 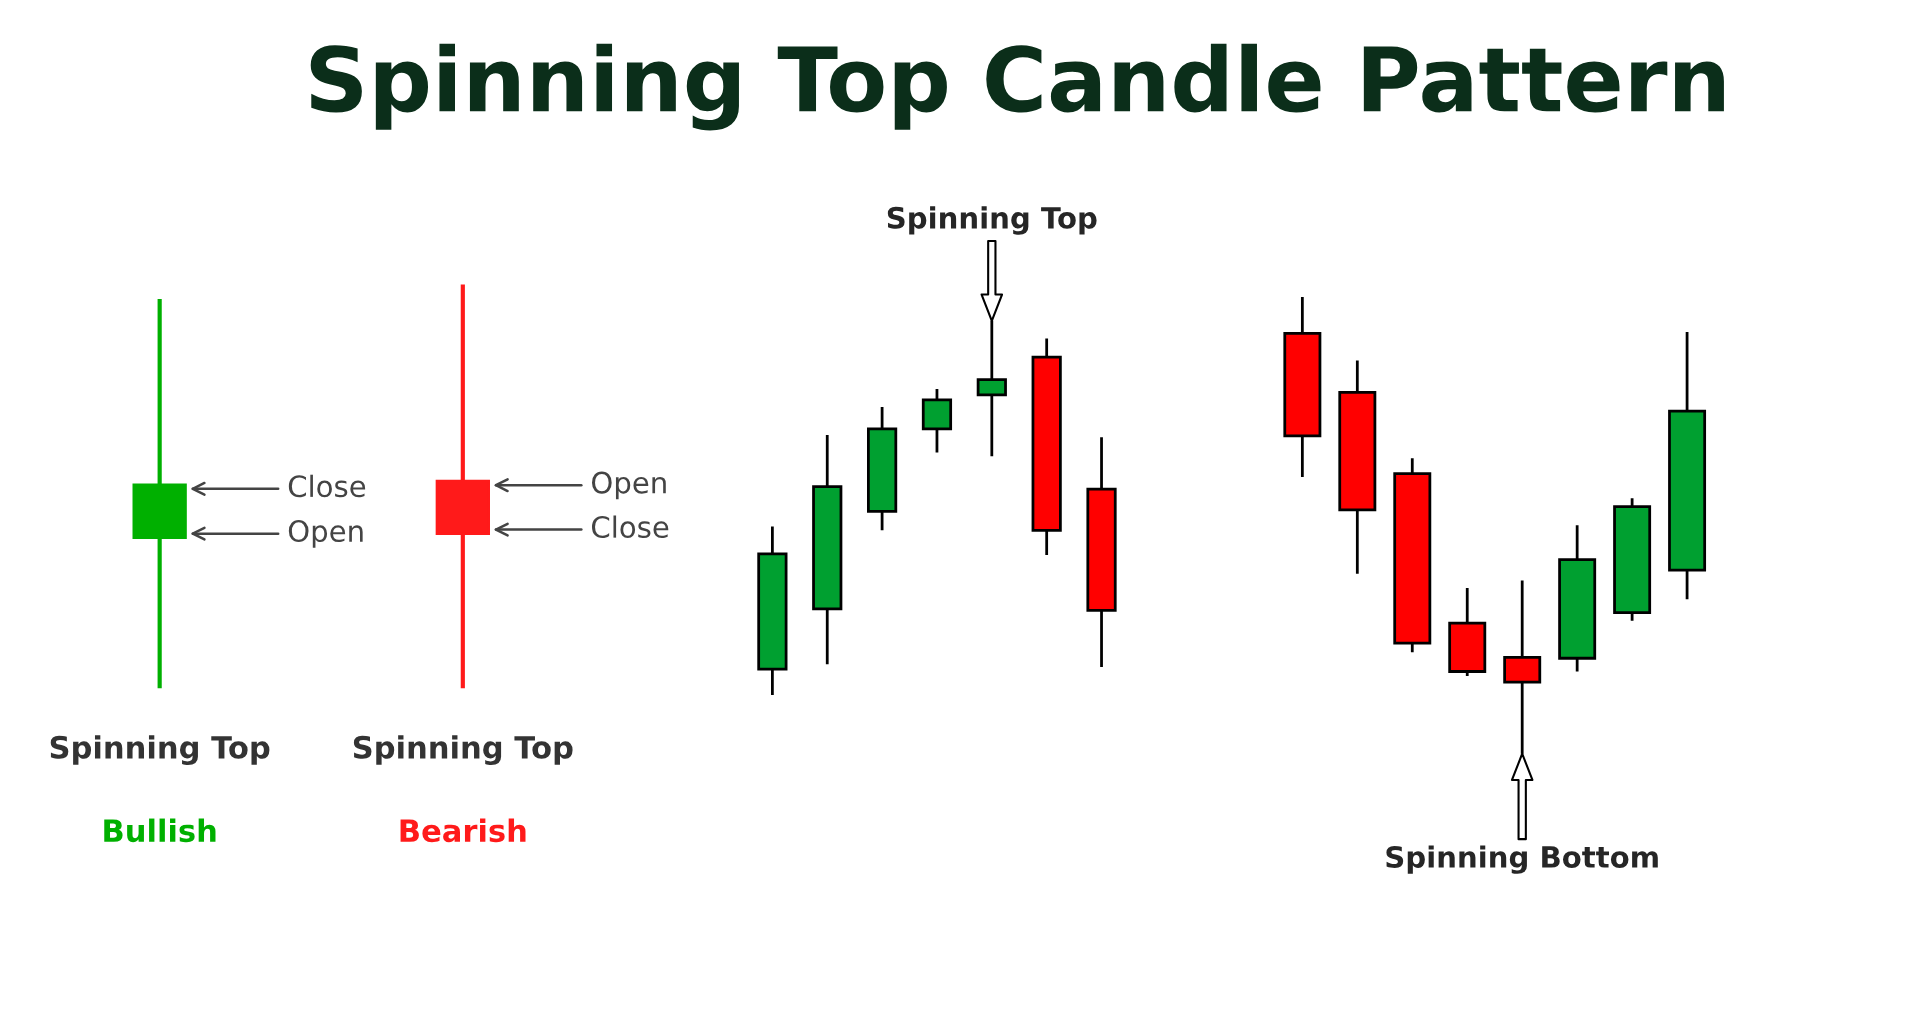 What do you see at coordinates (160, 830) in the screenshot?
I see `text: Bullish` at bounding box center [160, 830].